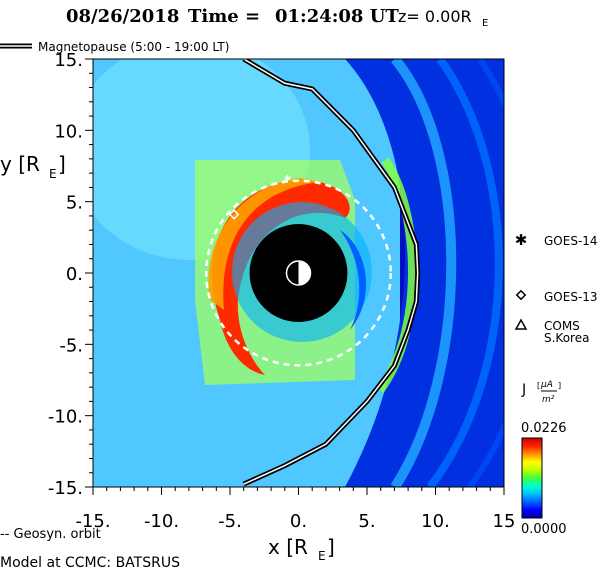  What do you see at coordinates (571, 297) in the screenshot?
I see `legend-goes13: GOES-13` at bounding box center [571, 297].